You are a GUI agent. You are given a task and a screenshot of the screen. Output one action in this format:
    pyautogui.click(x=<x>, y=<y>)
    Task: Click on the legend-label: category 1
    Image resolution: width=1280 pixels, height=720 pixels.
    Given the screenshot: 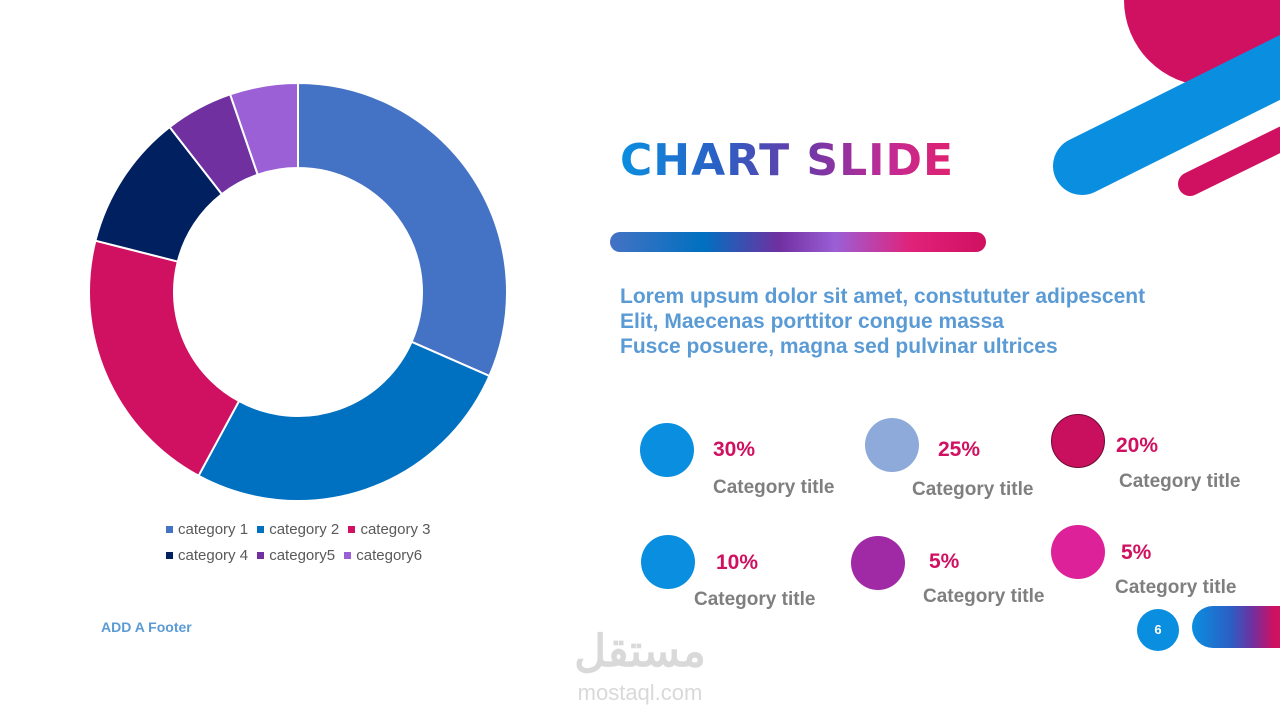 What is the action you would take?
    pyautogui.click(x=213, y=529)
    